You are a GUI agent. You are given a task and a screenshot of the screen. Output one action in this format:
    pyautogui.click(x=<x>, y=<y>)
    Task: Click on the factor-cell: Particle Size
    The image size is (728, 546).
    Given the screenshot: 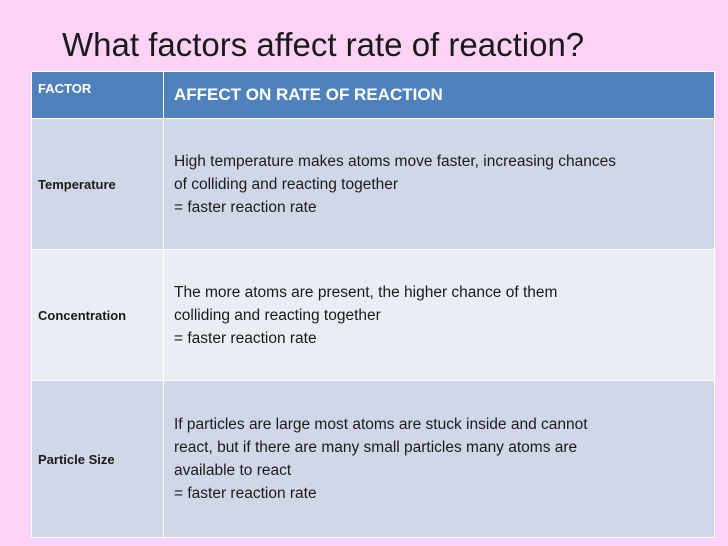 What is the action you would take?
    pyautogui.click(x=97, y=459)
    